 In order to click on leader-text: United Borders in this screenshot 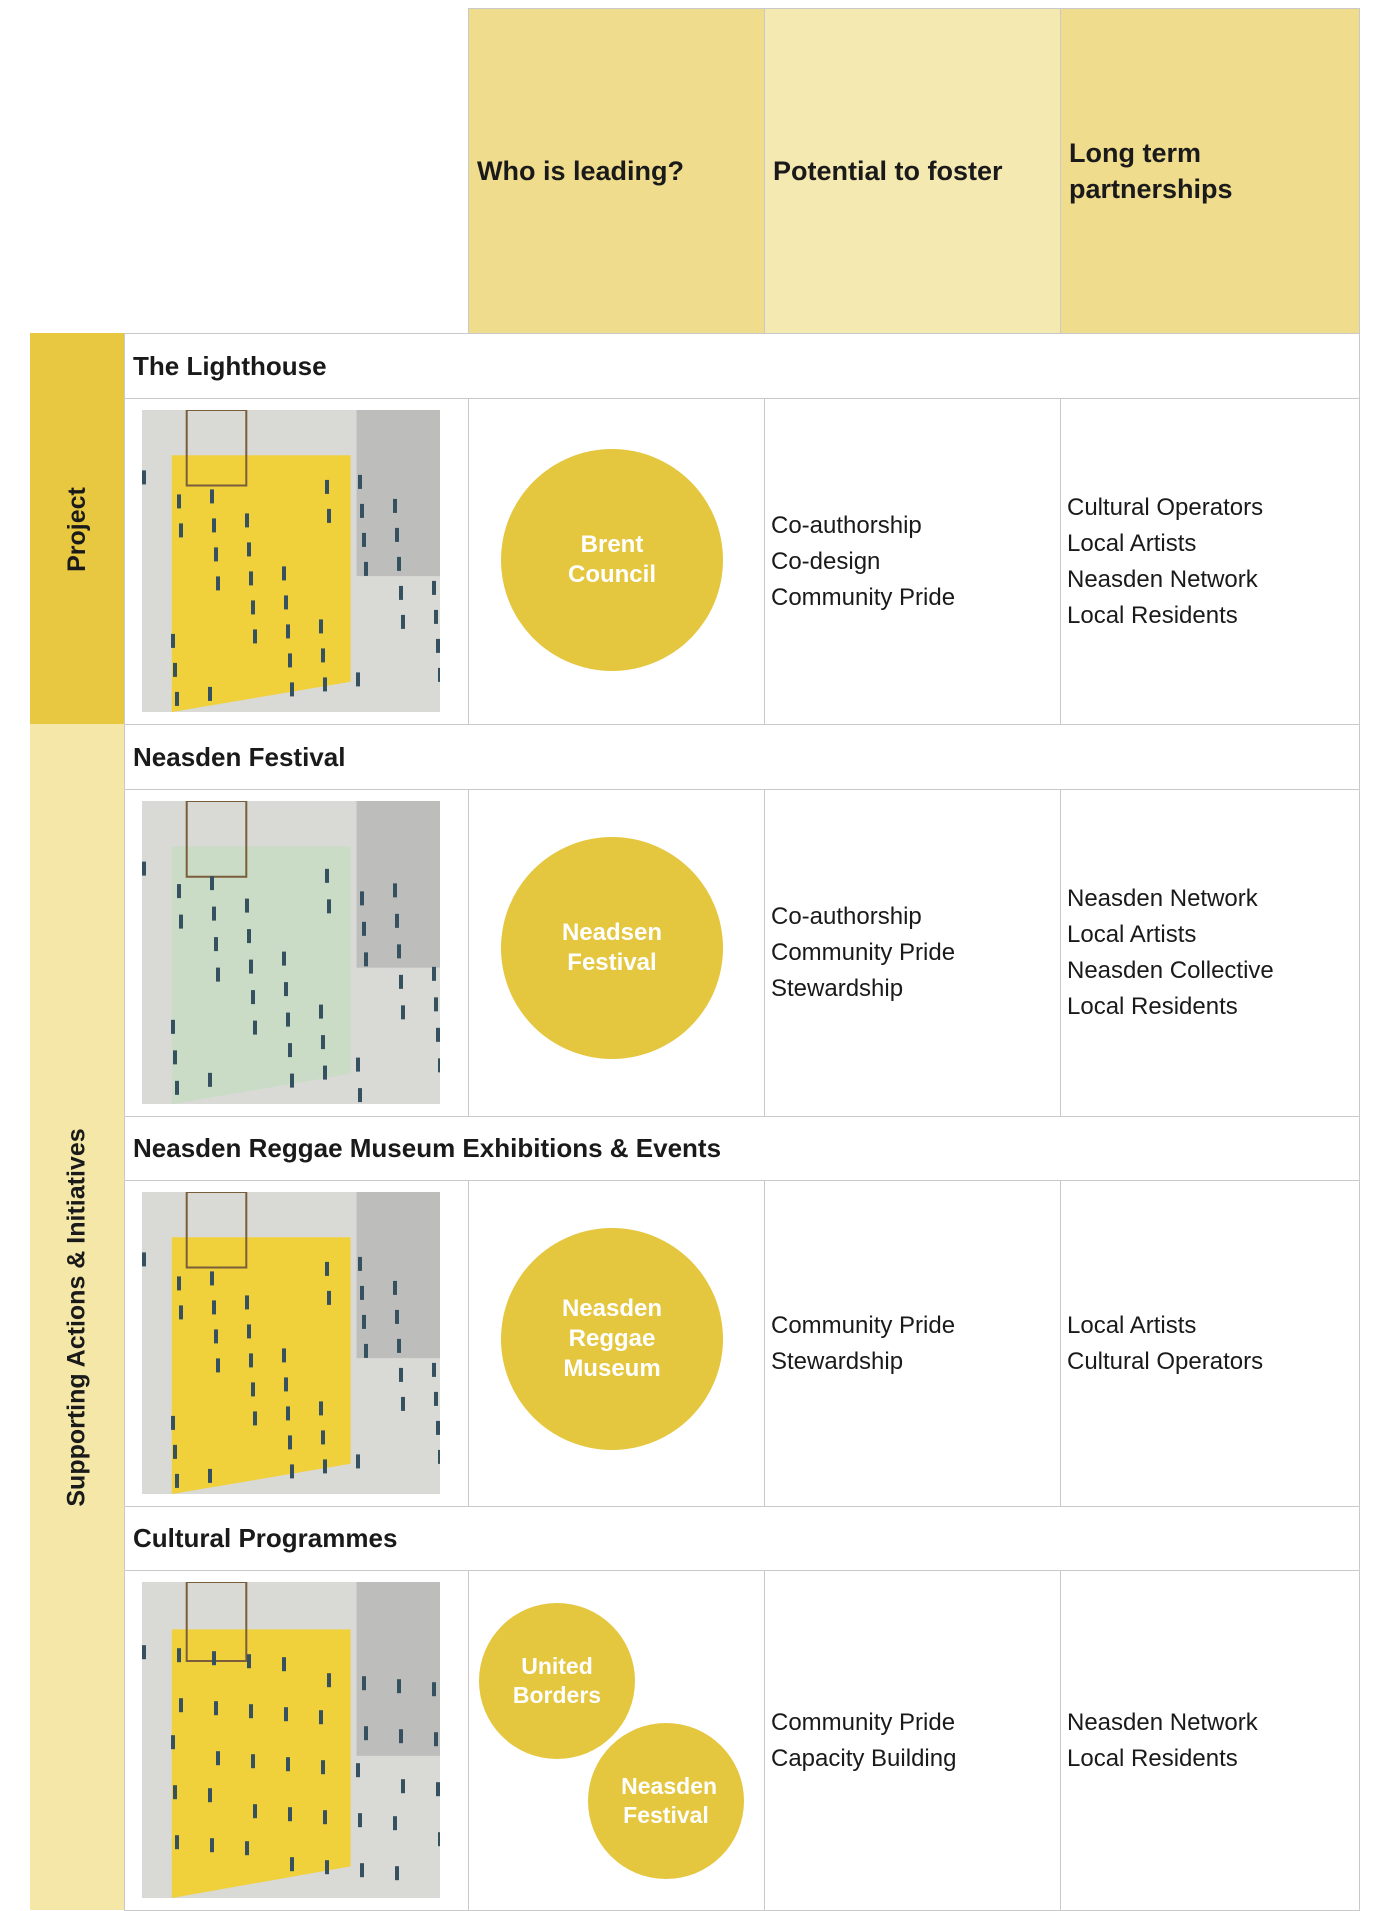, I will do `click(557, 1680)`.